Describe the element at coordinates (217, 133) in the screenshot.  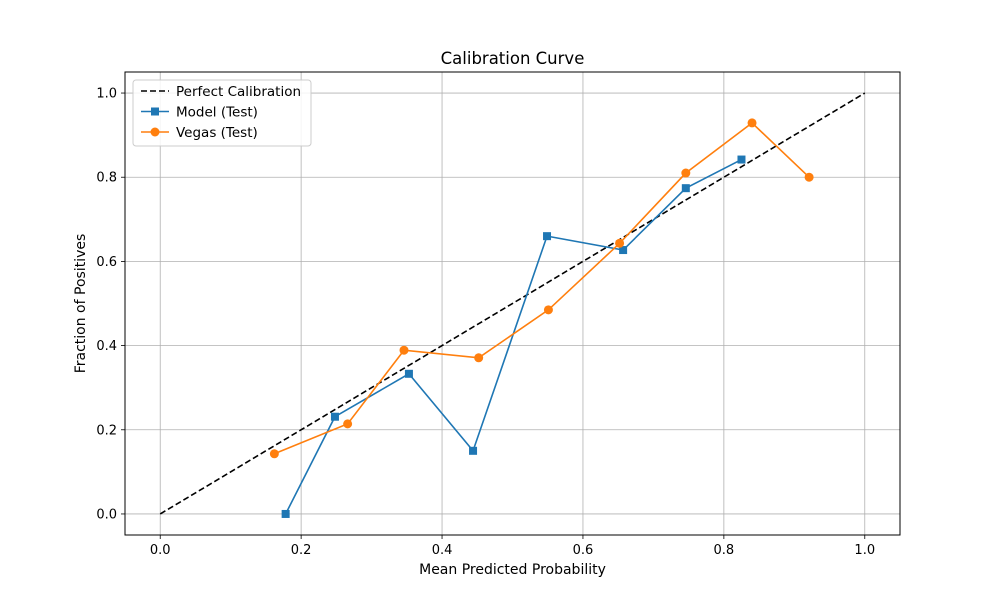
I see `legend-label: Vegas (Test)` at that location.